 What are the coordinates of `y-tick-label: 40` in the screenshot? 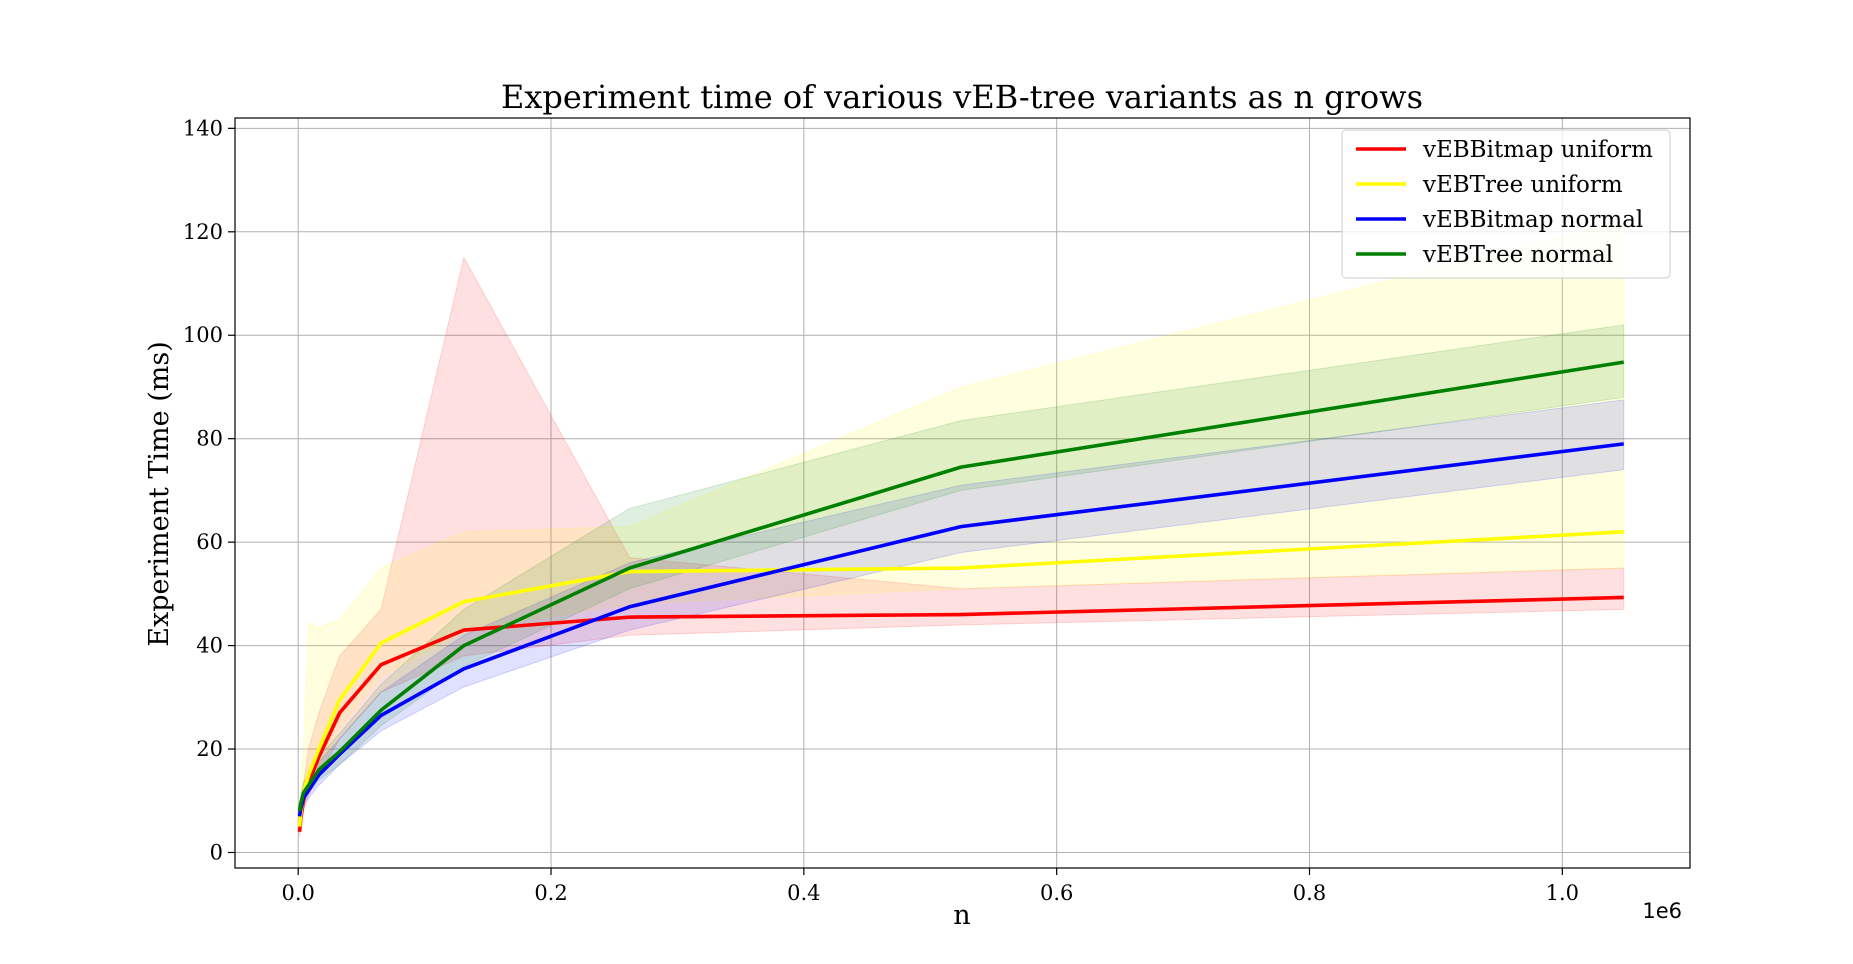 It's located at (209, 646).